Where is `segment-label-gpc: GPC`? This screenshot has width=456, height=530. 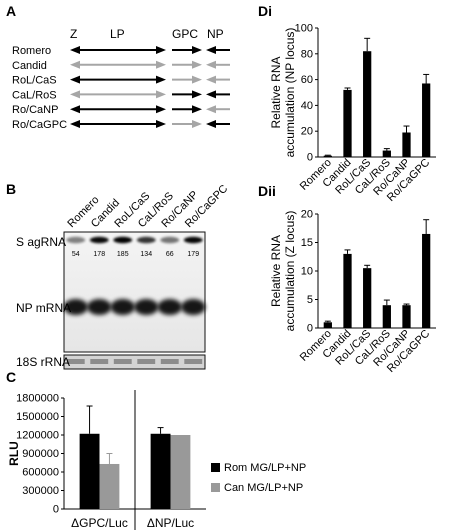
segment-label-gpc: GPC is located at coordinates (185, 34).